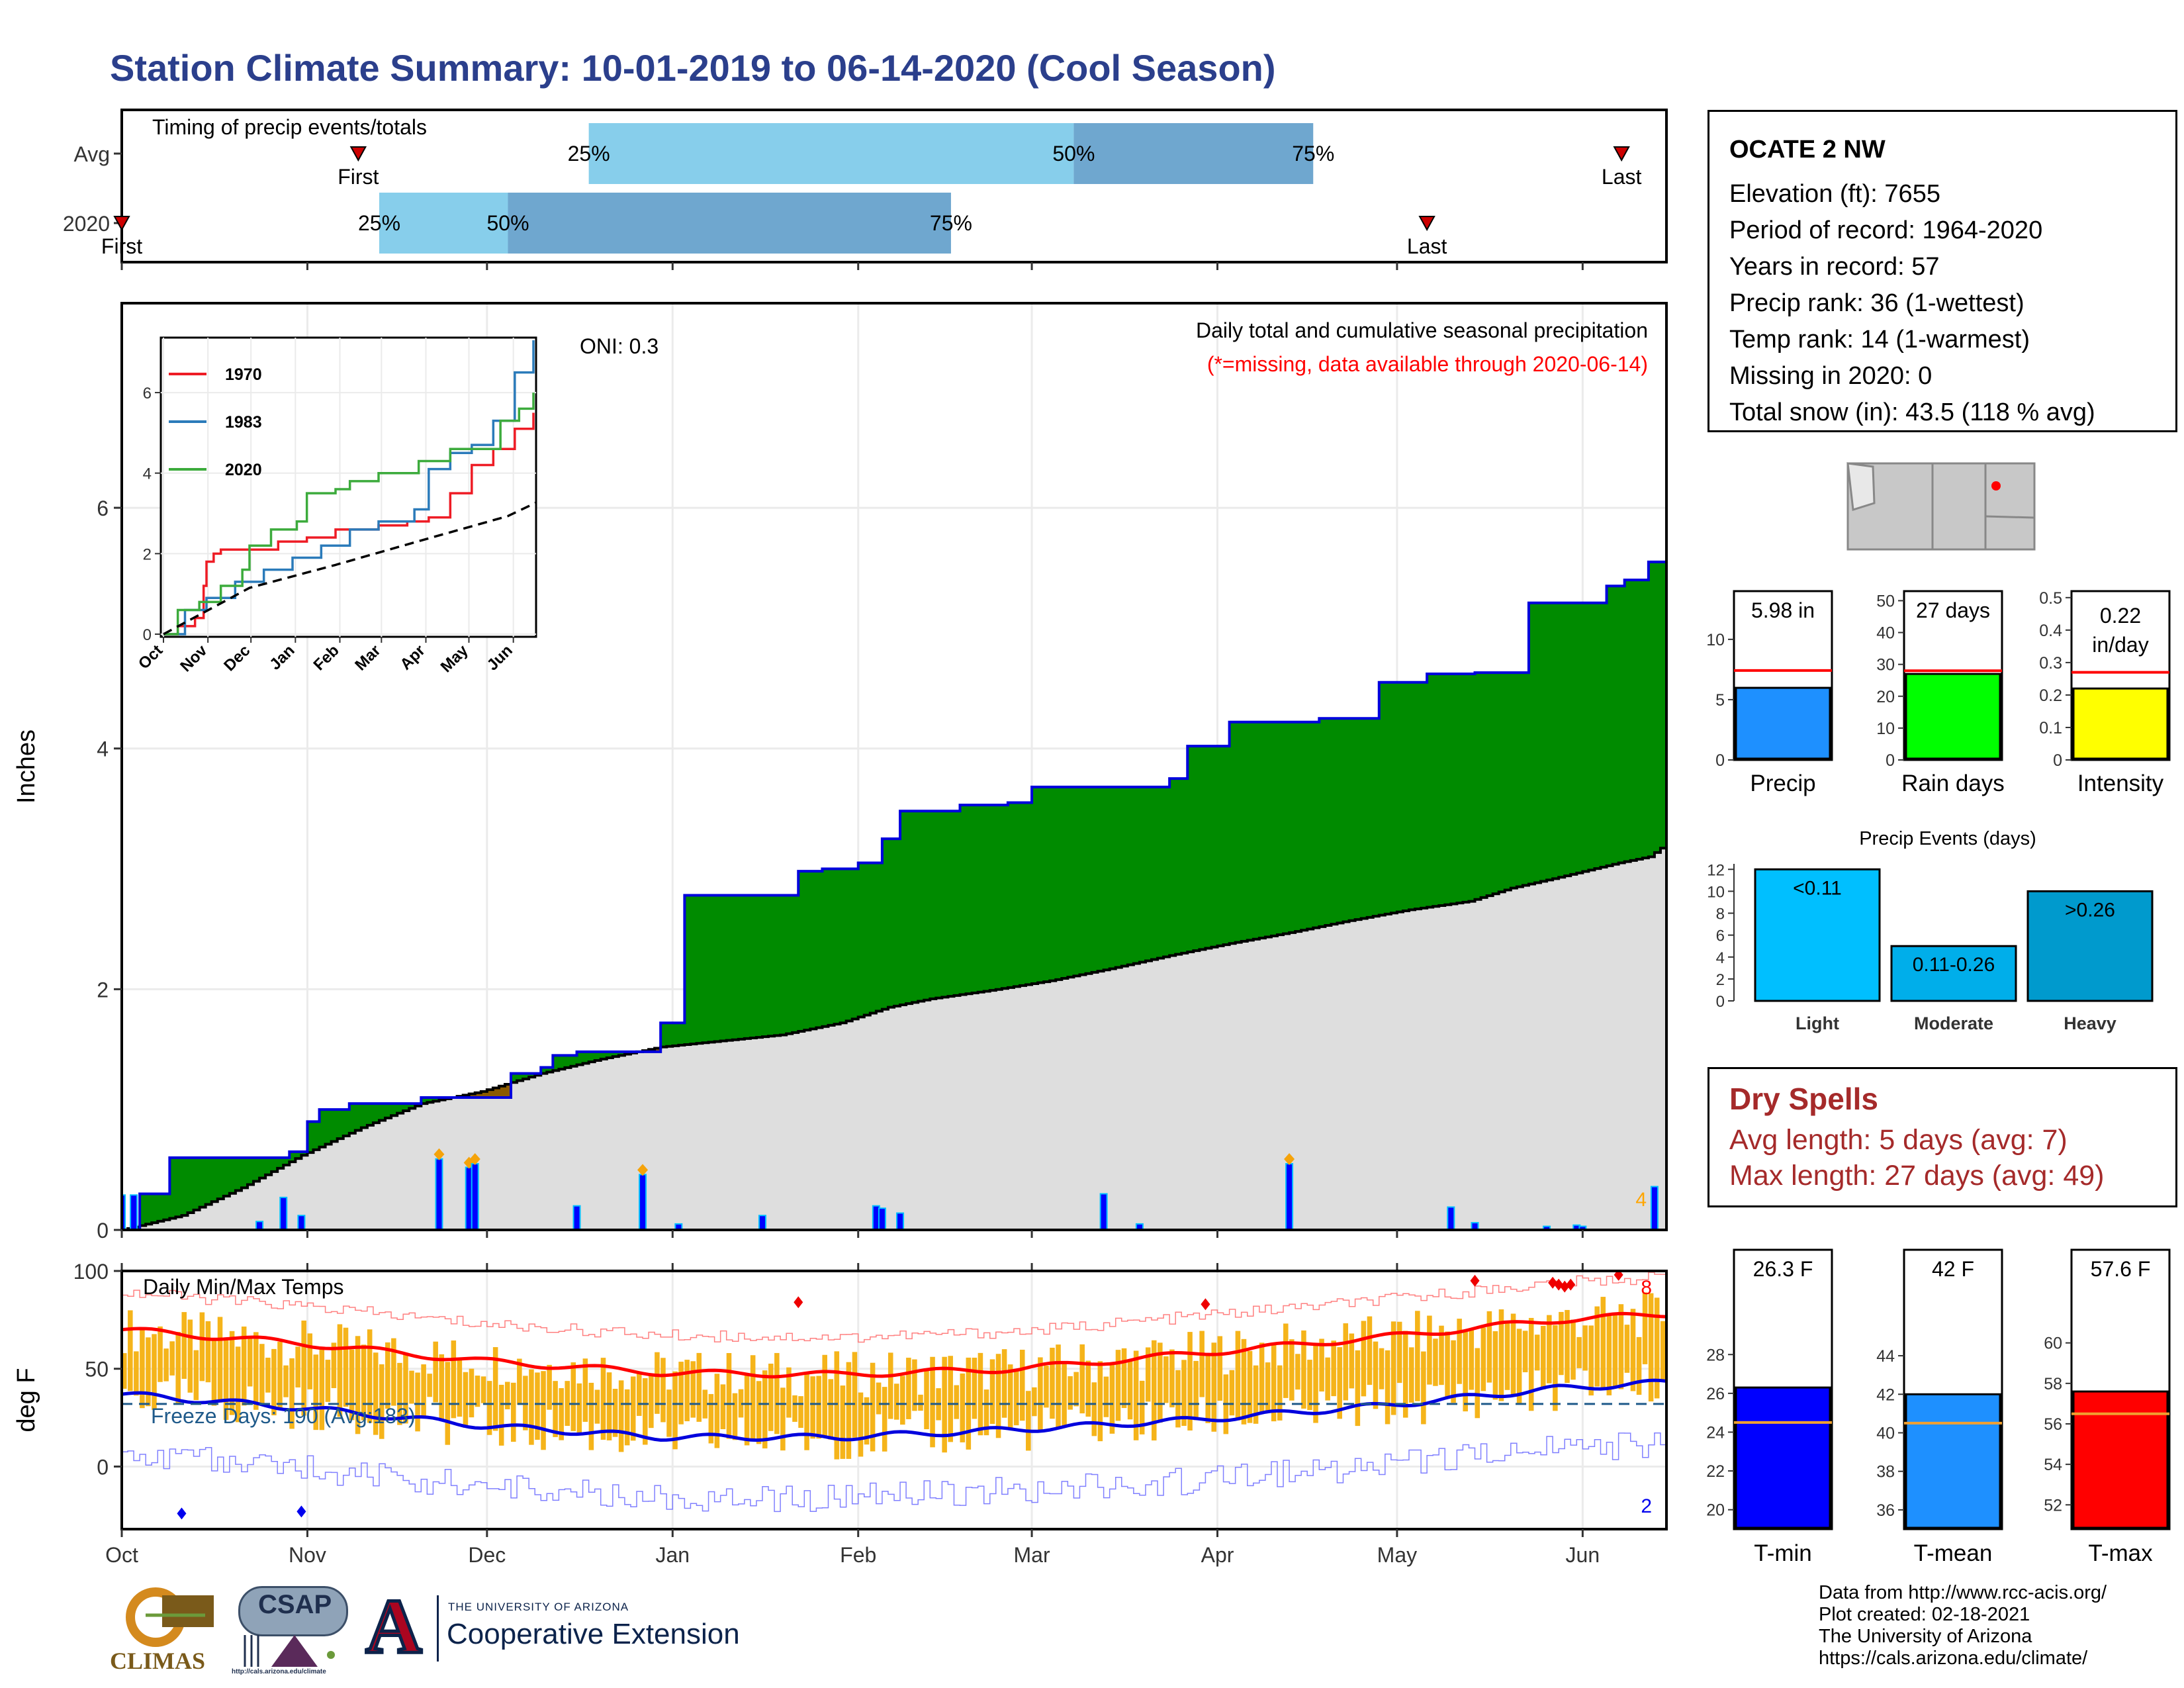  What do you see at coordinates (1834, 194) in the screenshot?
I see `station-elevation: Elevation (ft): 7655` at bounding box center [1834, 194].